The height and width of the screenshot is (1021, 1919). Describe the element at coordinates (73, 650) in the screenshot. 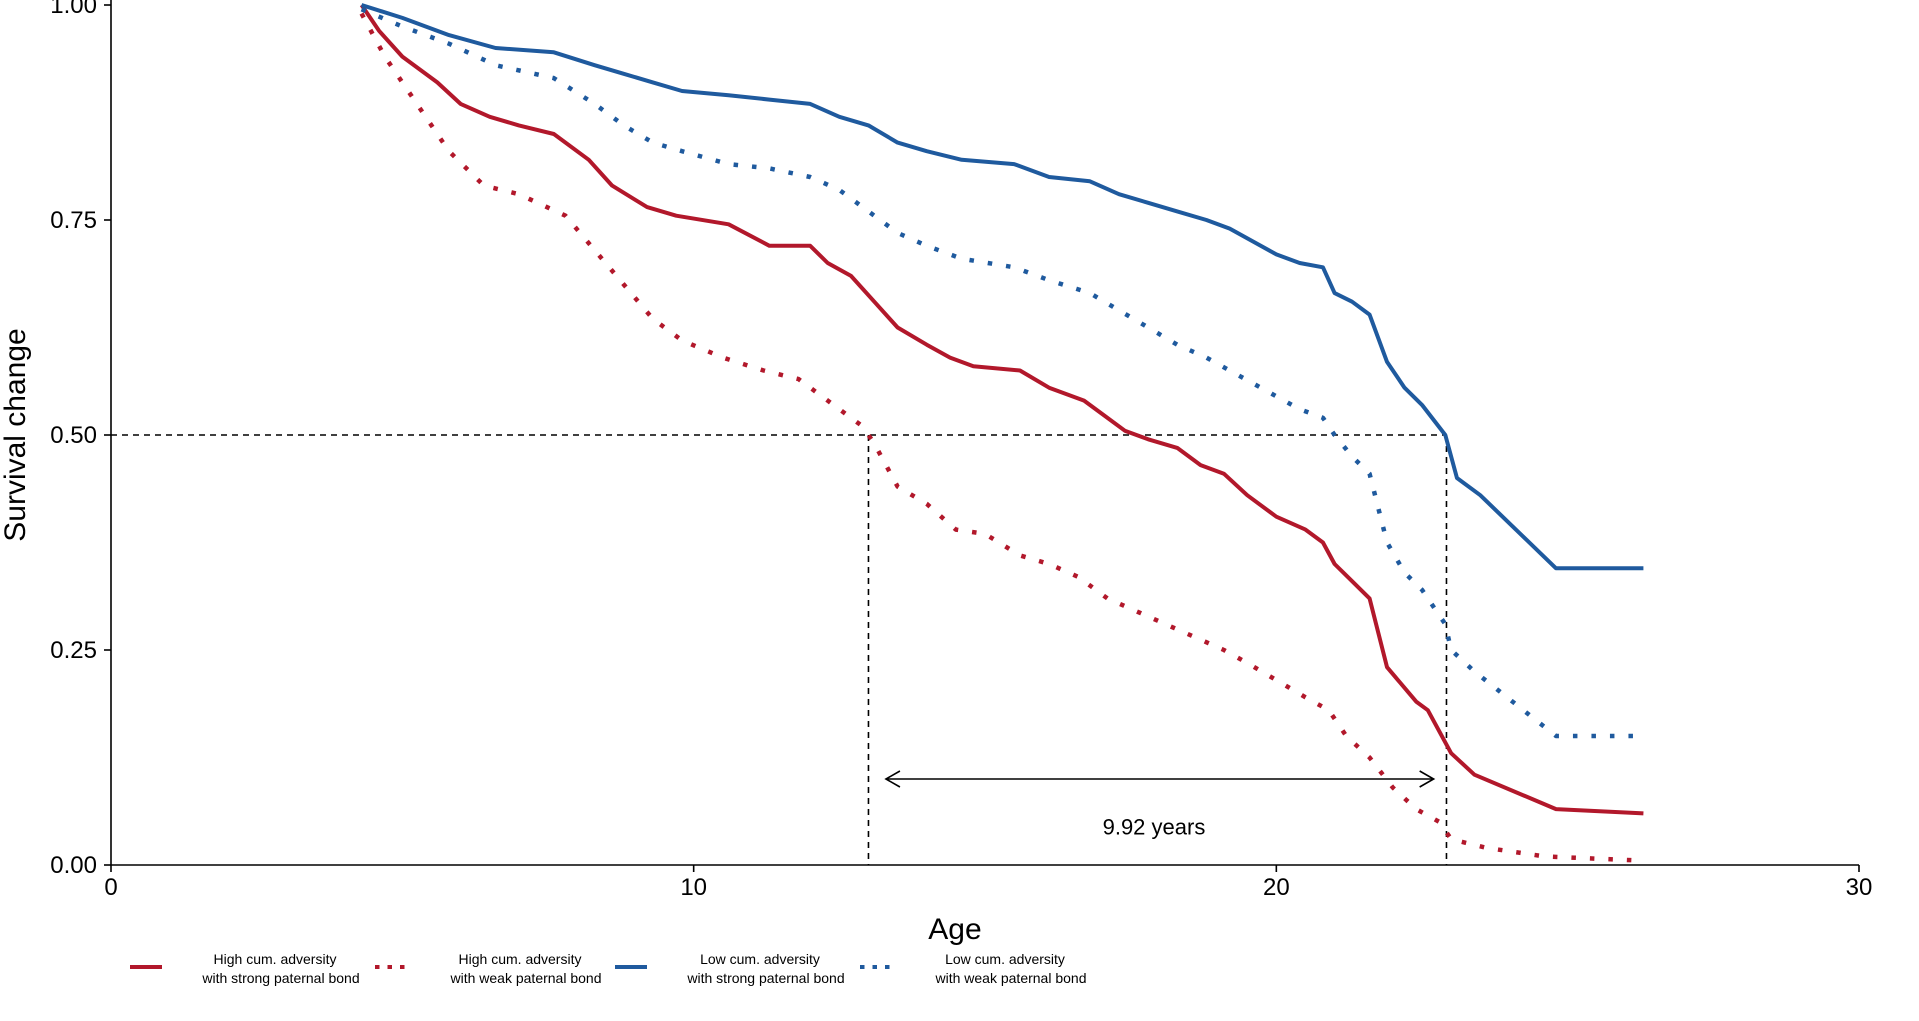

I see `y-tick-label: 0.25` at that location.